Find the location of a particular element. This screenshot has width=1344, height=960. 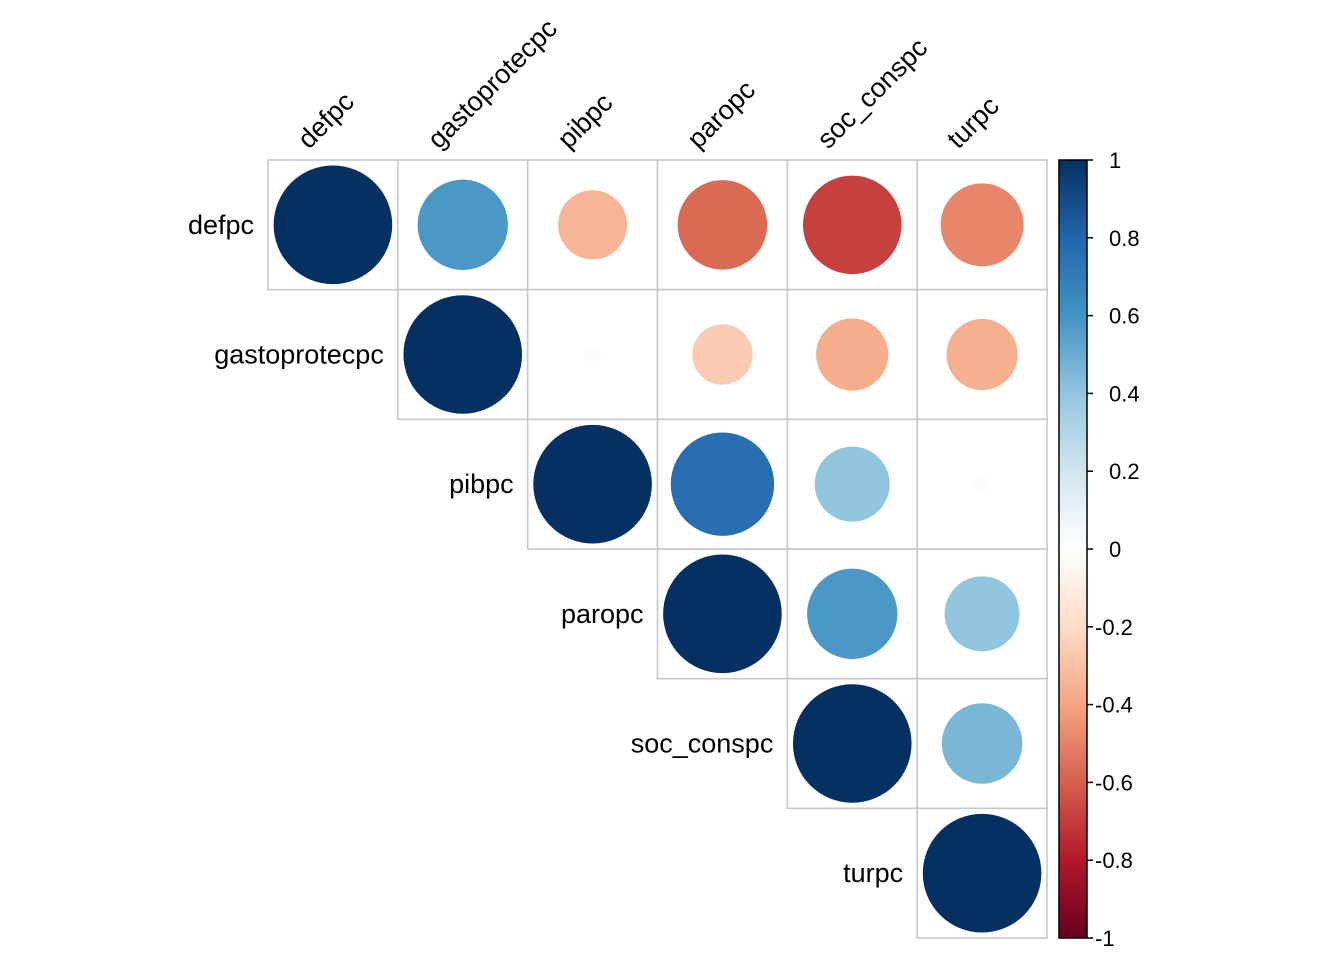

row-label-paropc: paropc is located at coordinates (602, 614).